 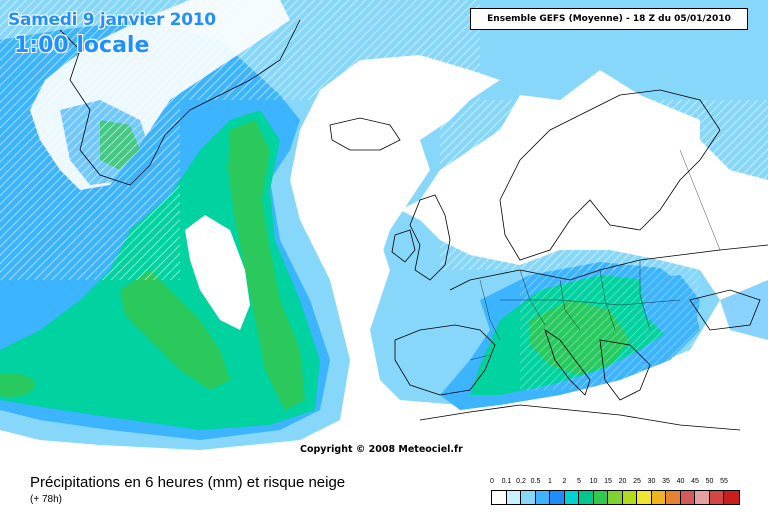 What do you see at coordinates (593, 481) in the screenshot?
I see `legend-label: 10` at bounding box center [593, 481].